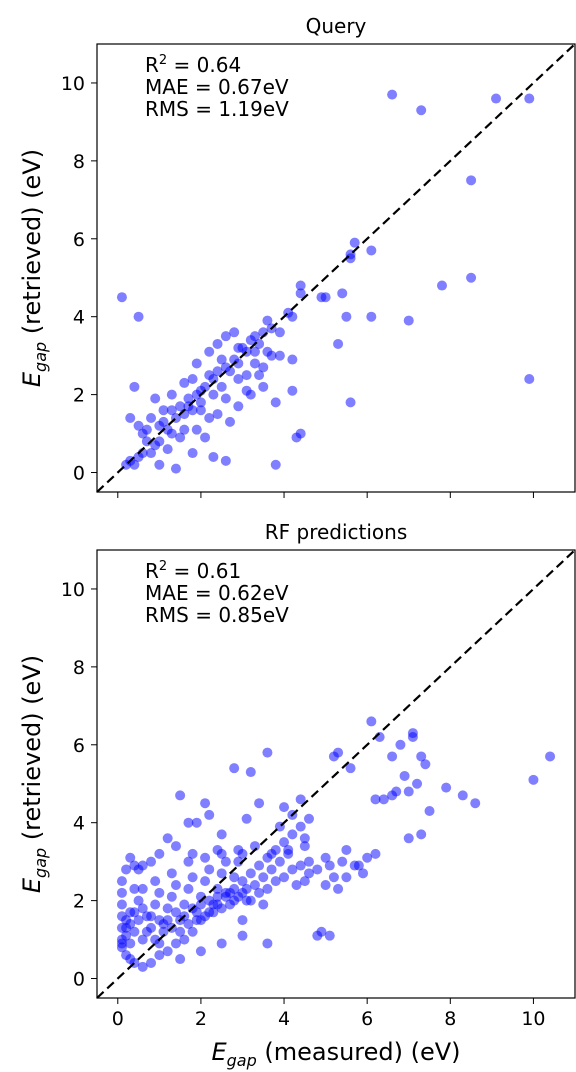  Describe the element at coordinates (533, 1019) in the screenshot. I see `x-tick-label: 10` at that location.